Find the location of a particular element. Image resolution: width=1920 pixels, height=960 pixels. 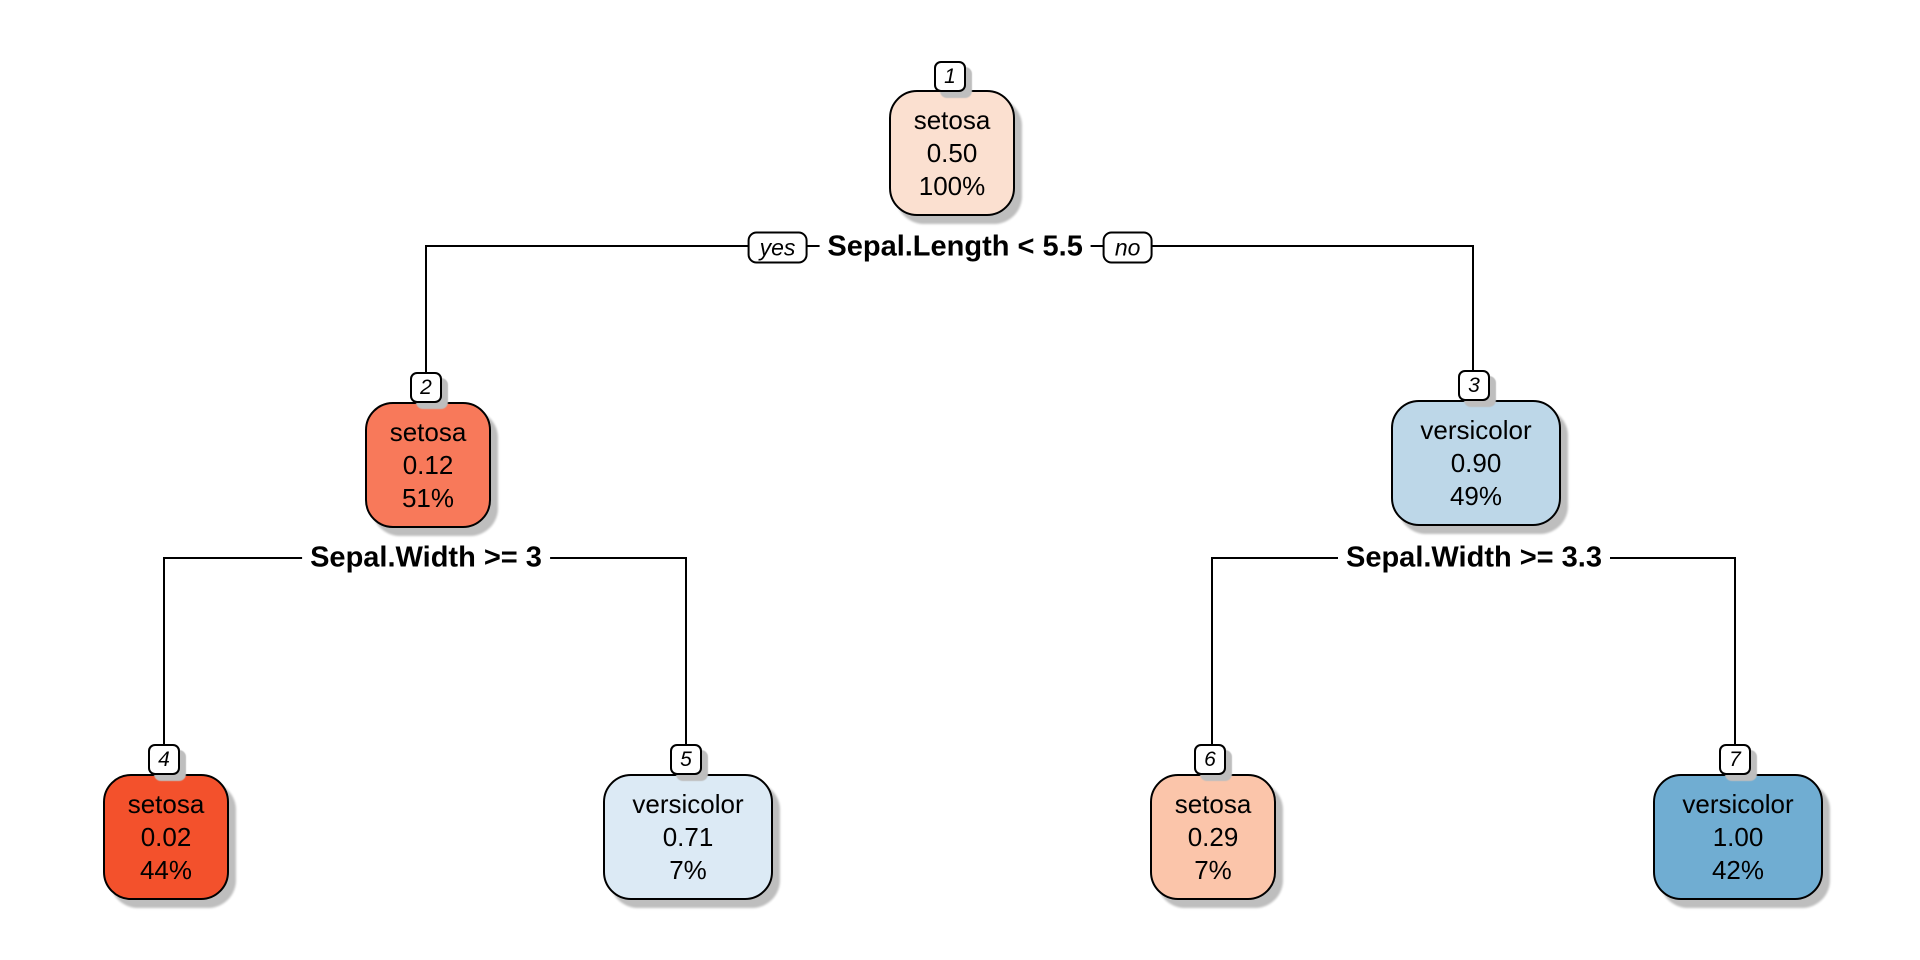

tree-node-2: setosa 0.12 51% is located at coordinates (428, 465).